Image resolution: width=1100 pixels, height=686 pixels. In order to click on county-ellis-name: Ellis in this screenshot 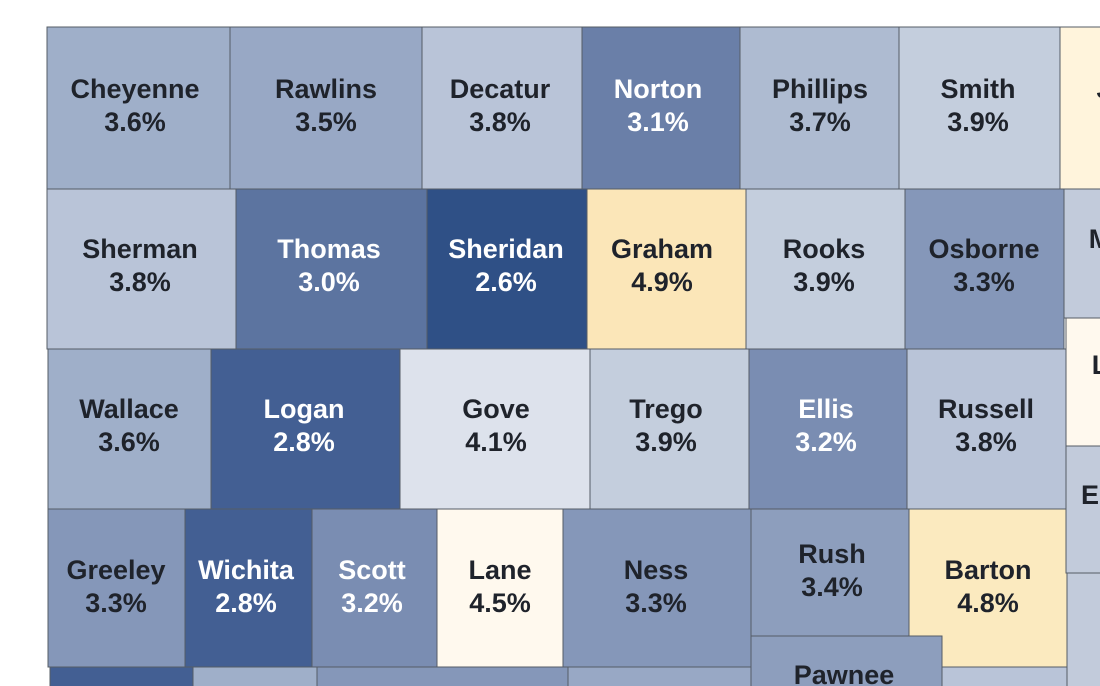, I will do `click(826, 409)`.